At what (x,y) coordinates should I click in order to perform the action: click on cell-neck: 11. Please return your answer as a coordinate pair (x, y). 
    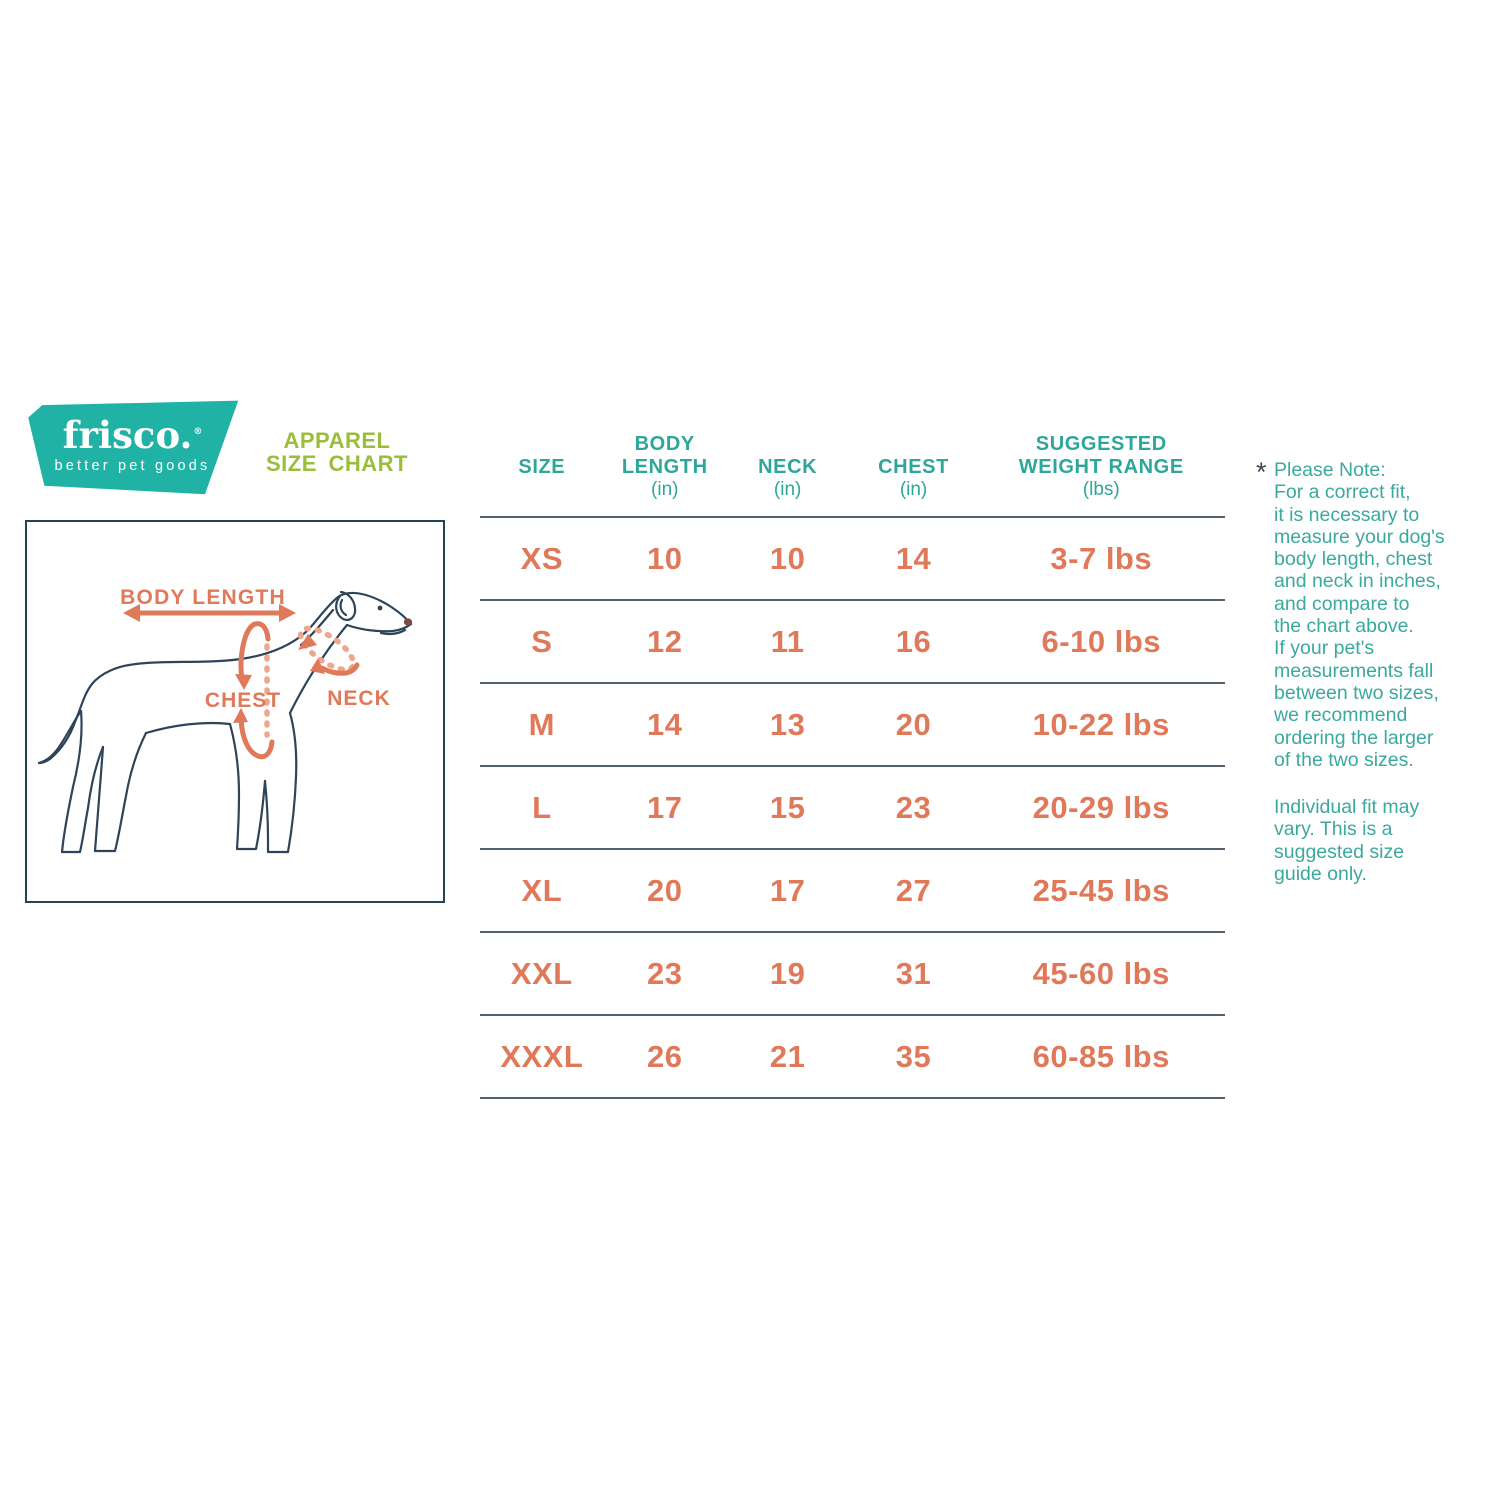
    Looking at the image, I should click on (787, 641).